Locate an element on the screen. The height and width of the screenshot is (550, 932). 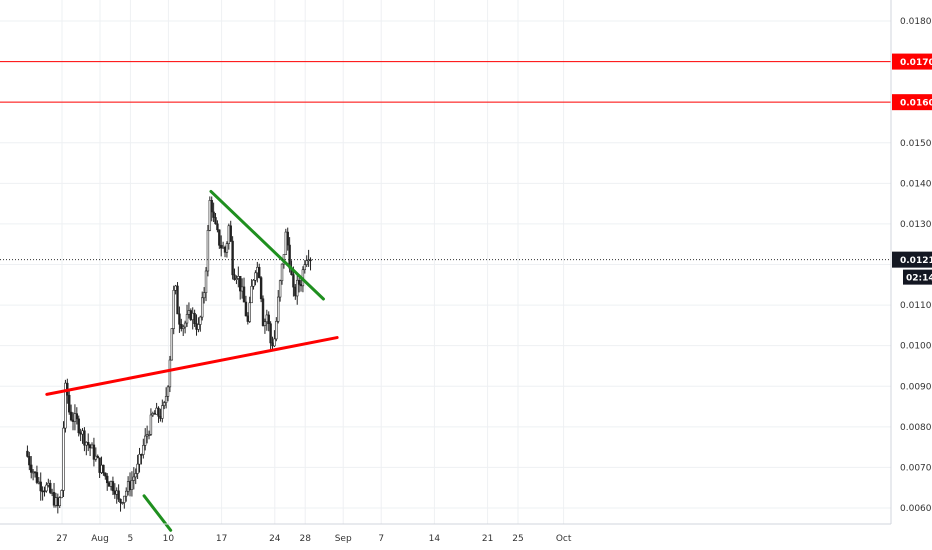
horizontal-levels is located at coordinates (445, 82).